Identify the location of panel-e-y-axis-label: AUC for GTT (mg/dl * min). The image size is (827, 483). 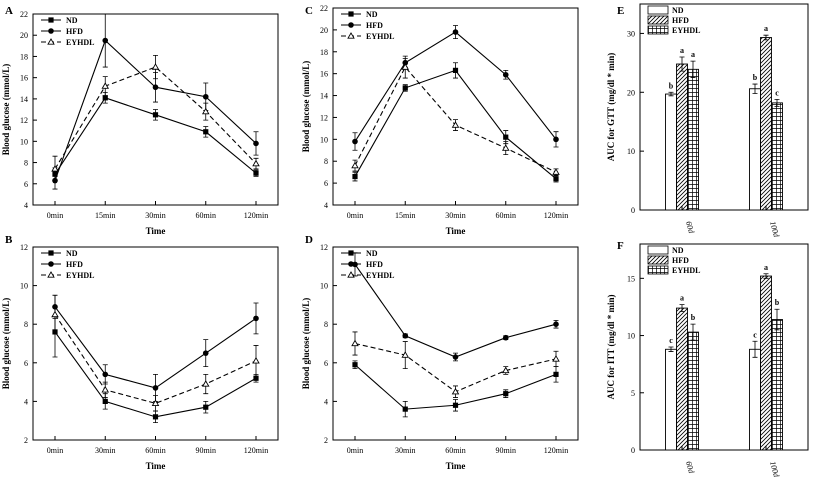
(611, 107).